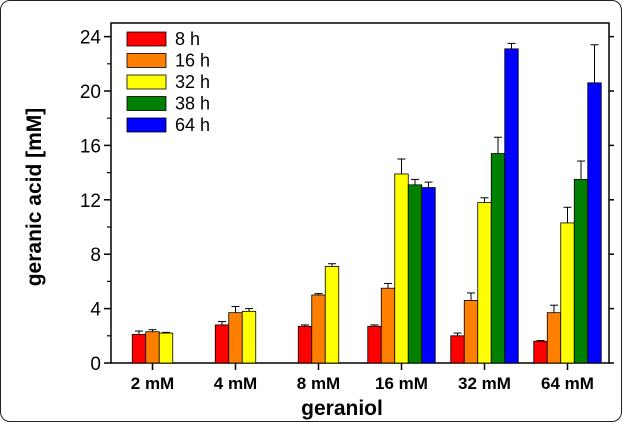 The image size is (622, 422). Describe the element at coordinates (192, 61) in the screenshot. I see `legend-label: 16 h` at that location.